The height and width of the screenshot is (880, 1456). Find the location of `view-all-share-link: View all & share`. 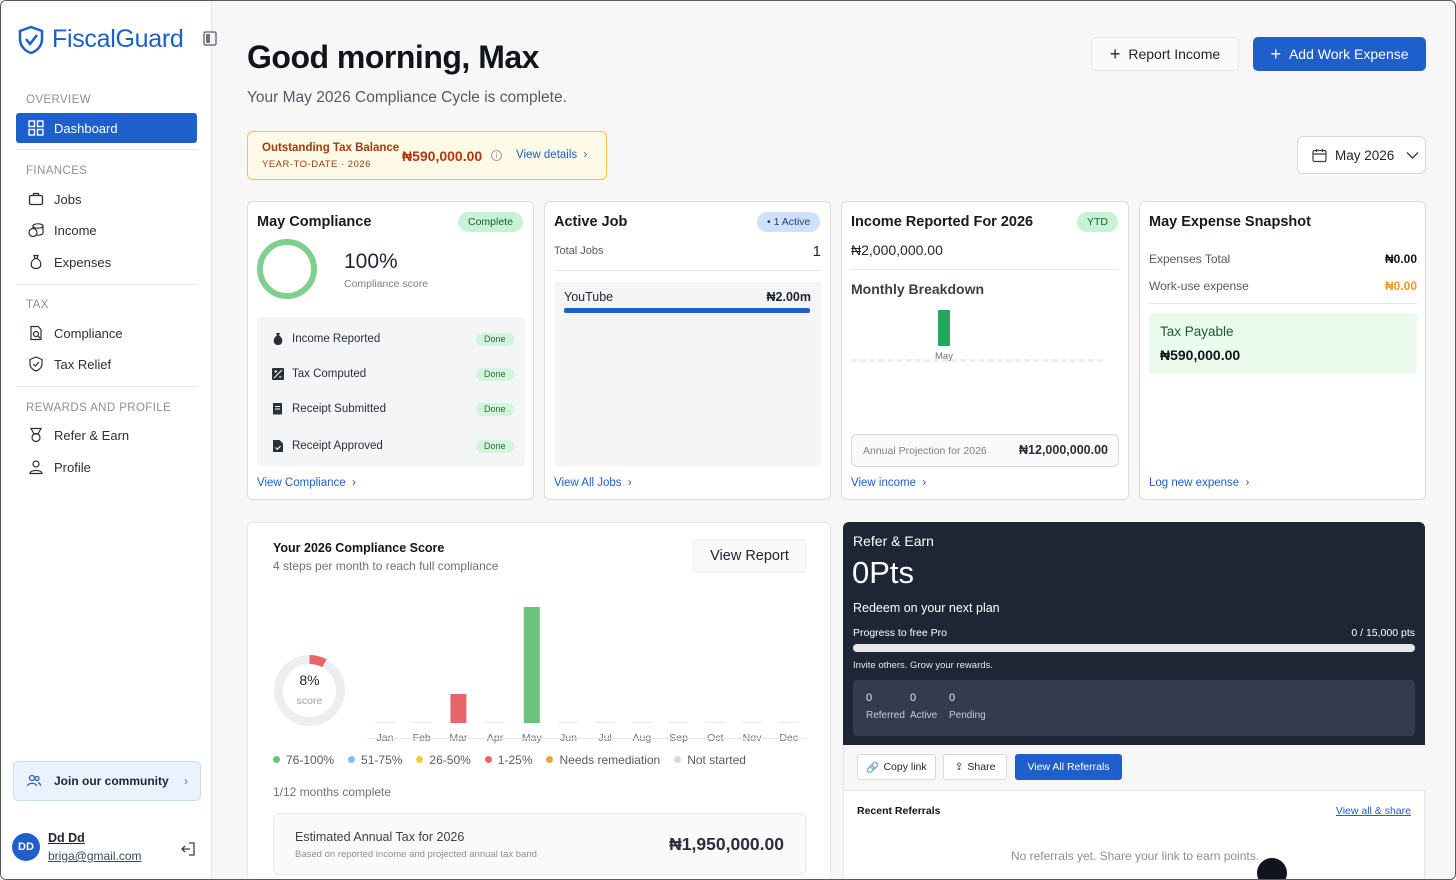

view-all-share-link: View all & share is located at coordinates (1373, 811).